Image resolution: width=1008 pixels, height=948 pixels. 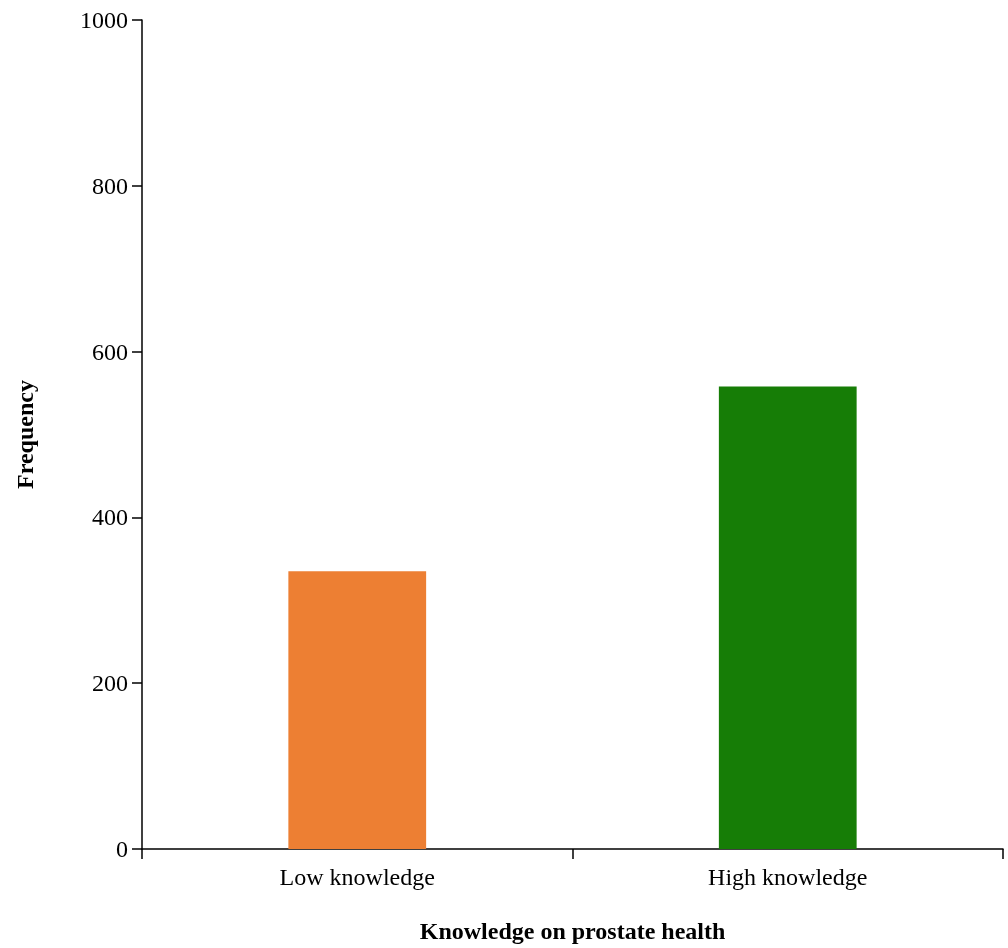 What do you see at coordinates (110, 683) in the screenshot?
I see `y-tick-label: 200` at bounding box center [110, 683].